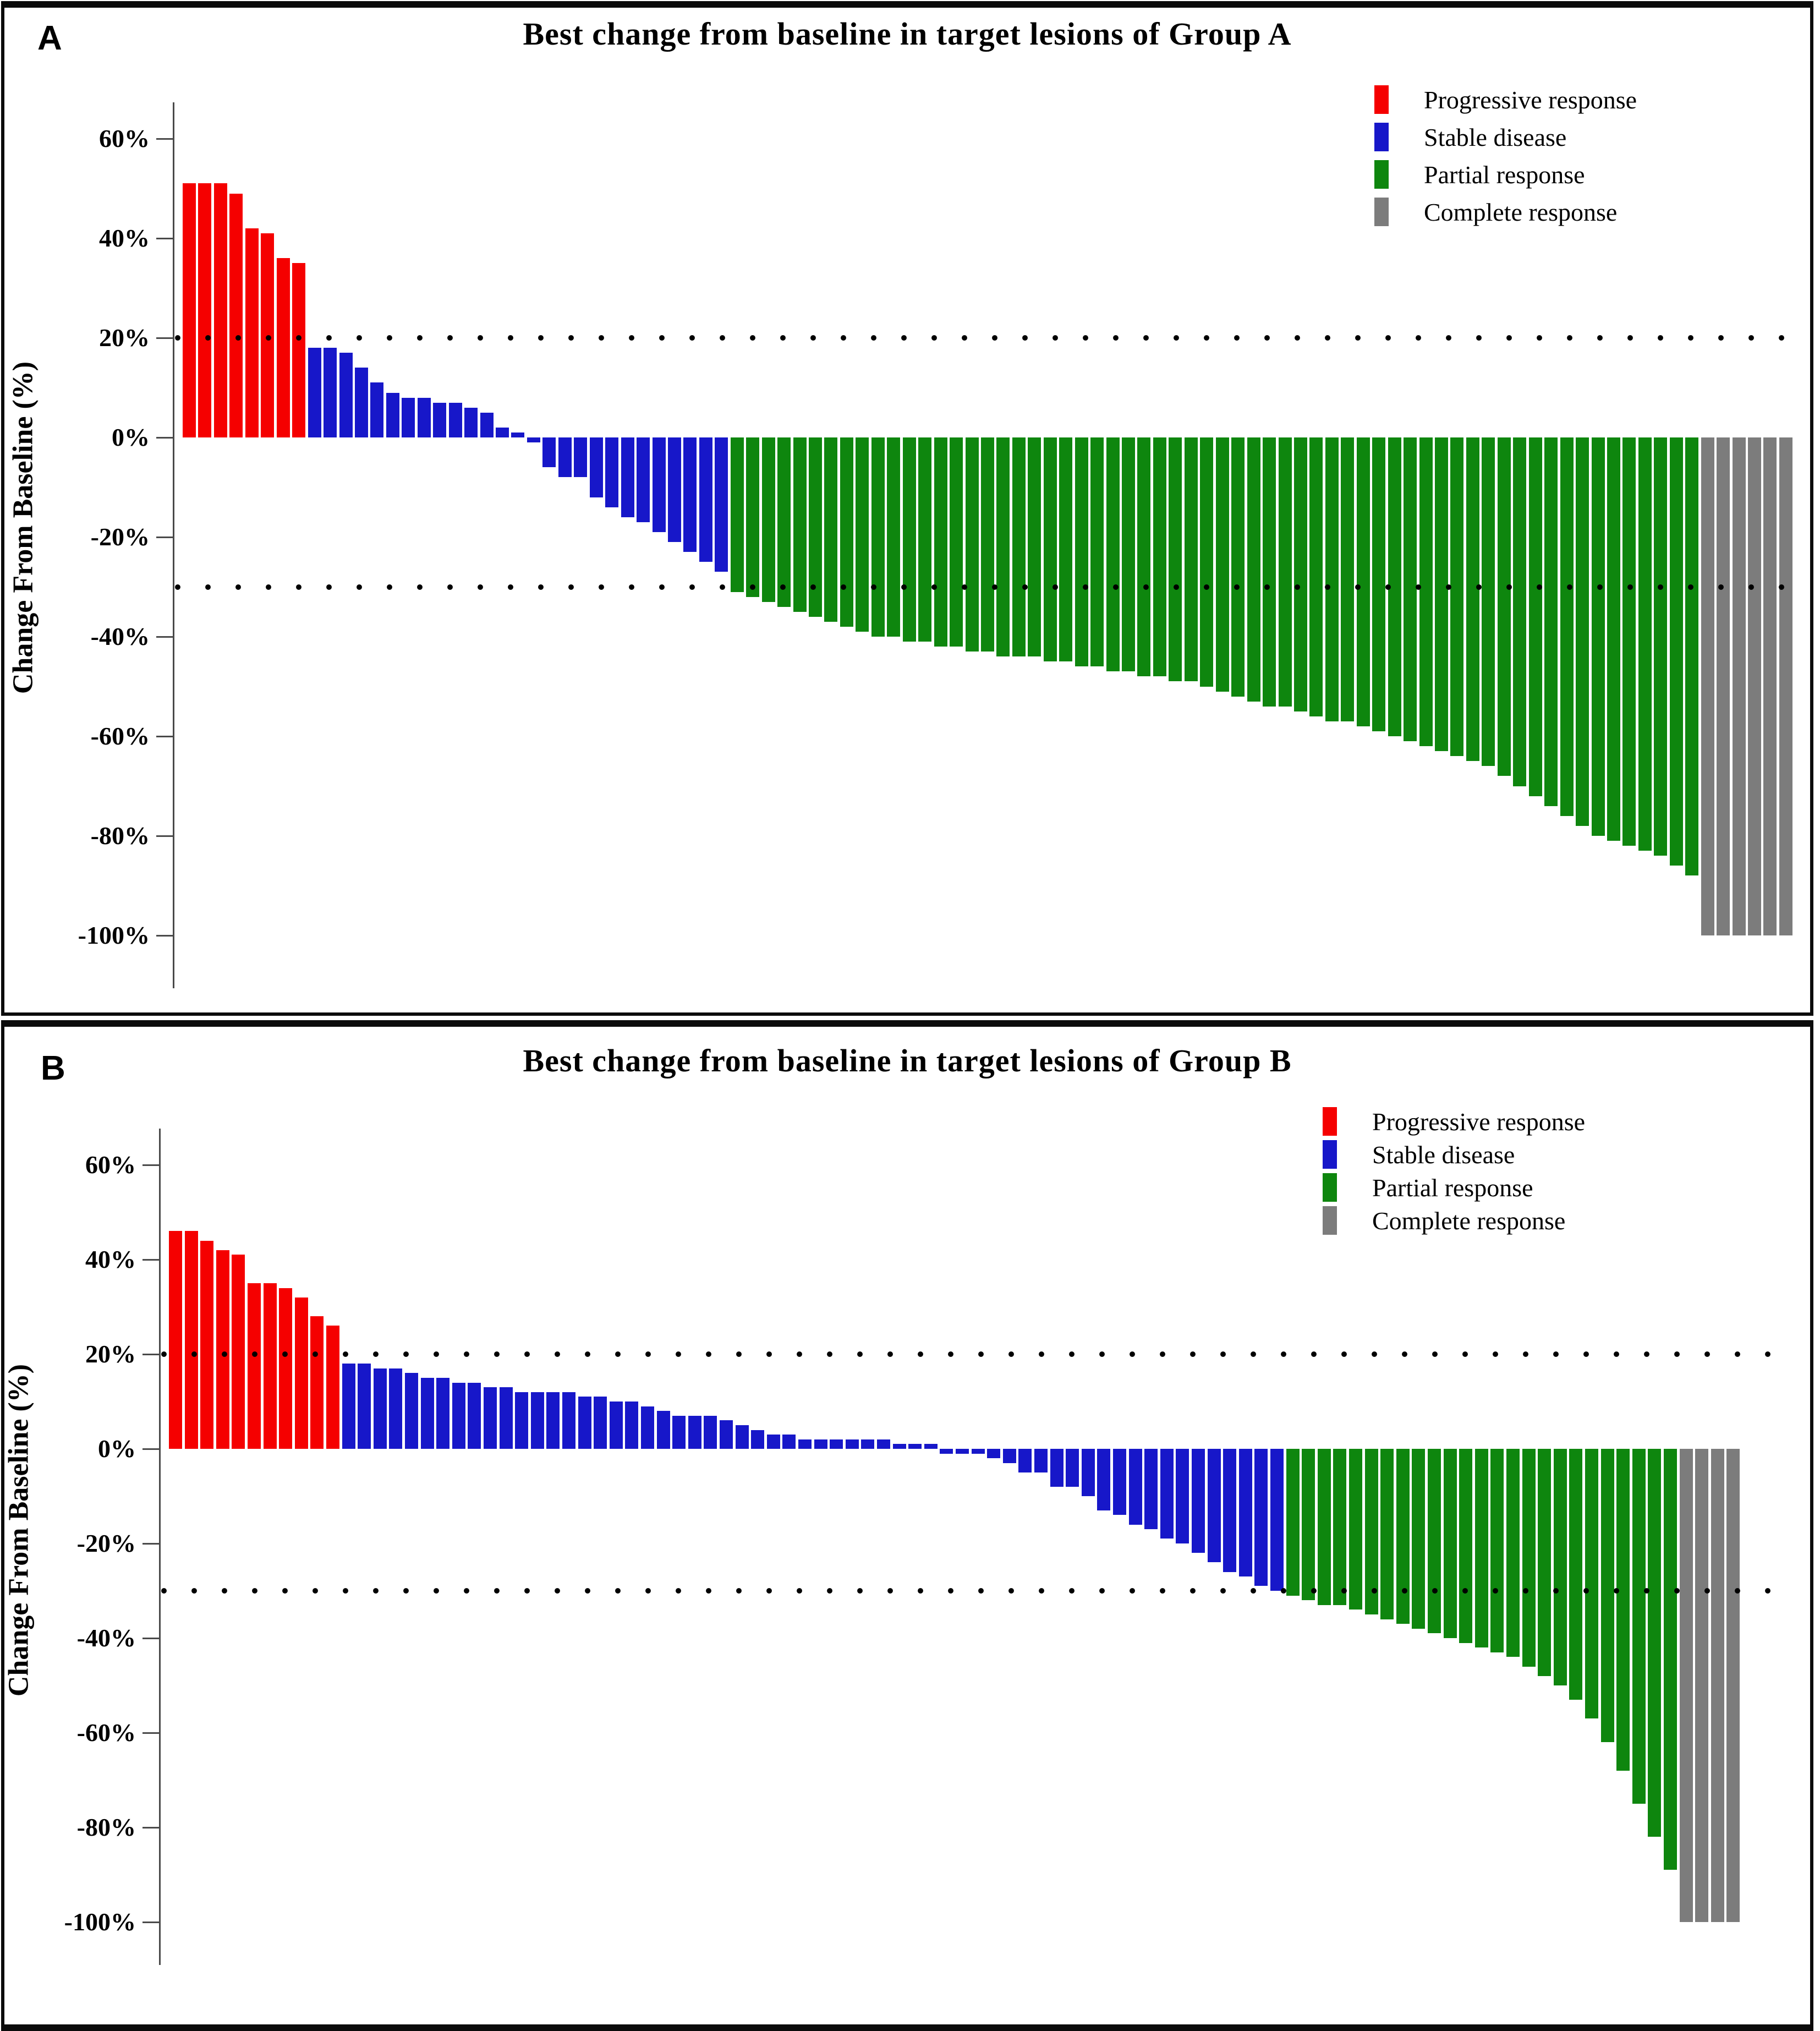  Describe the element at coordinates (1521, 212) in the screenshot. I see `legend-label: Complete response` at that location.